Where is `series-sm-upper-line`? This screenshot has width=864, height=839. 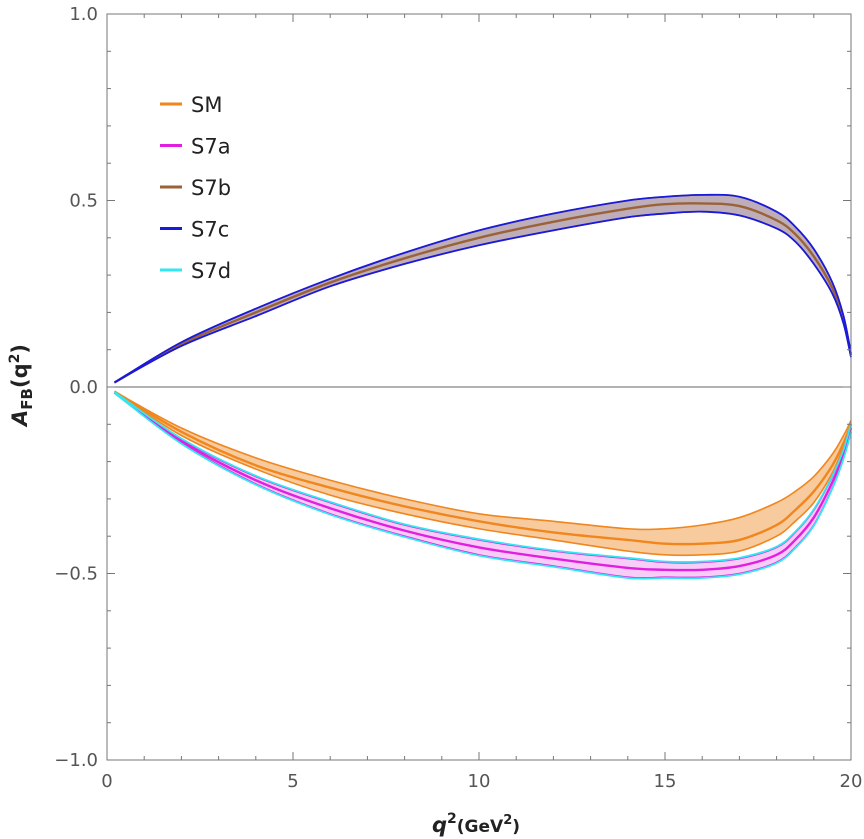 series-sm-upper-line is located at coordinates (483, 460).